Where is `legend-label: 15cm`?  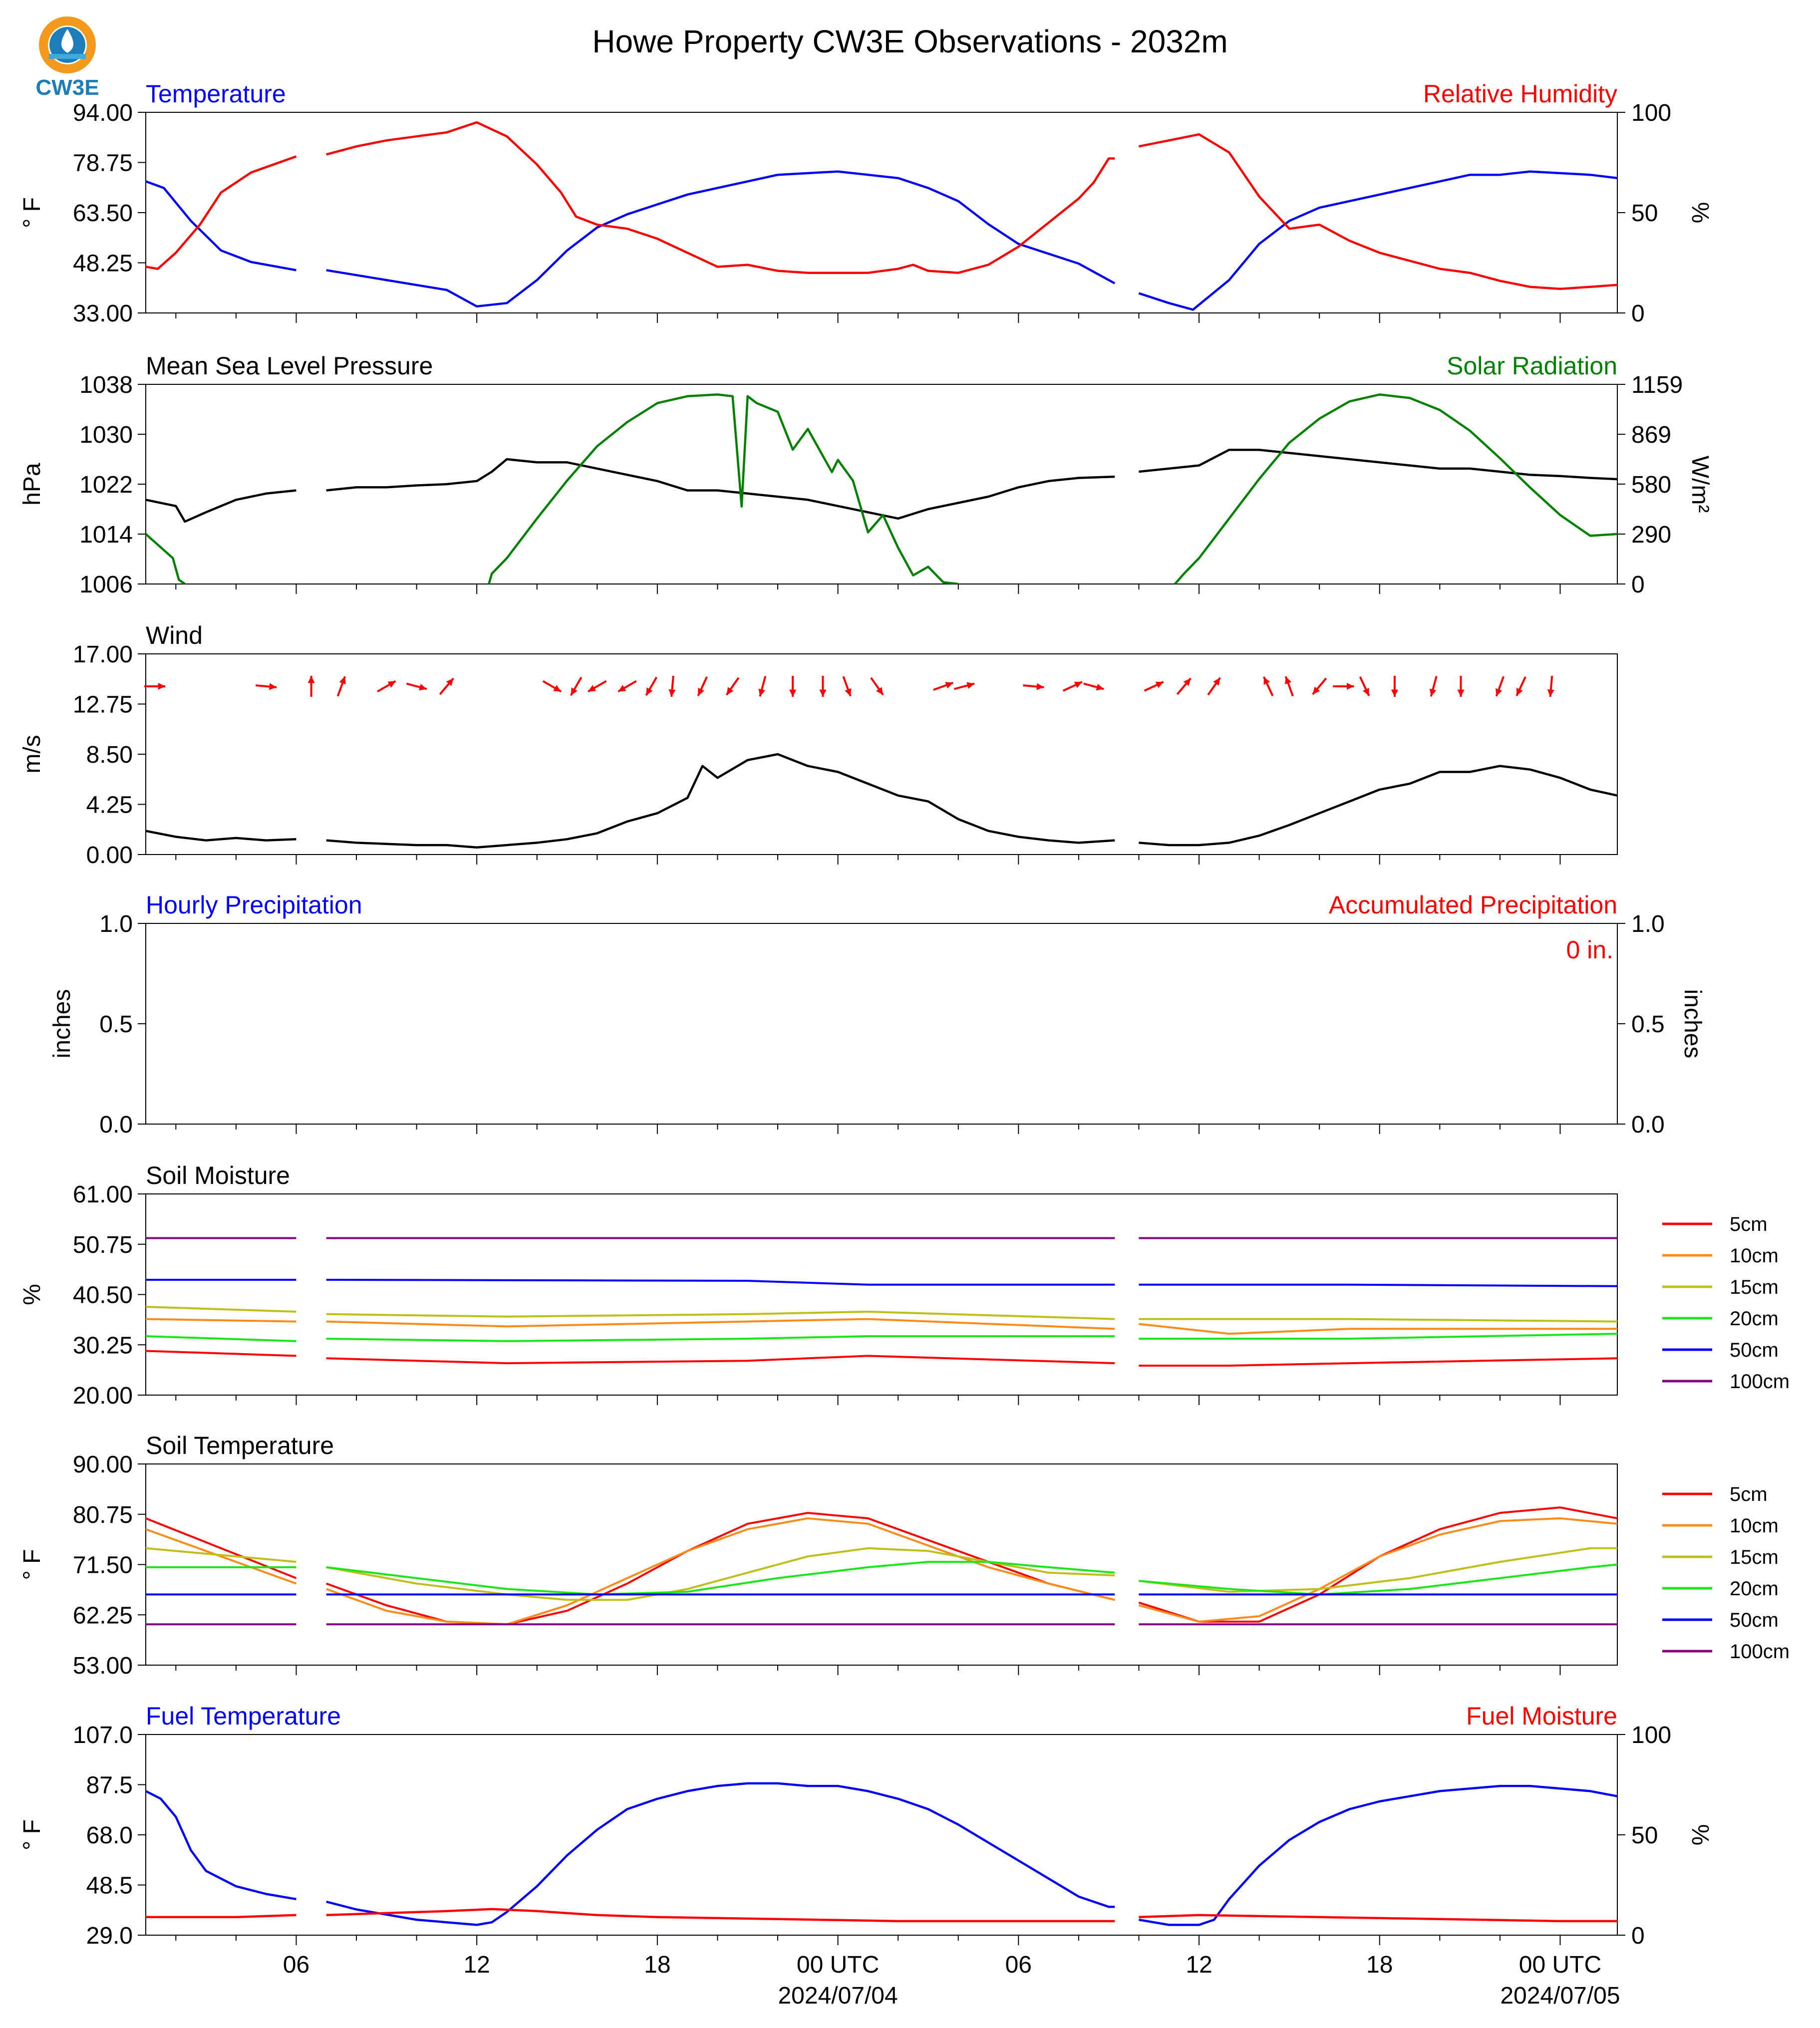
legend-label: 15cm is located at coordinates (1754, 1287).